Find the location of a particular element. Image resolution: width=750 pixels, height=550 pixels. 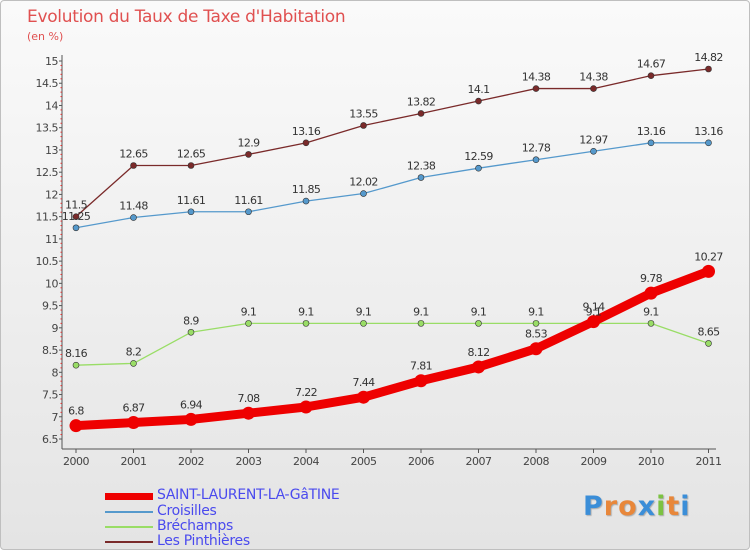

data-label: 8.65 is located at coordinates (708, 331).